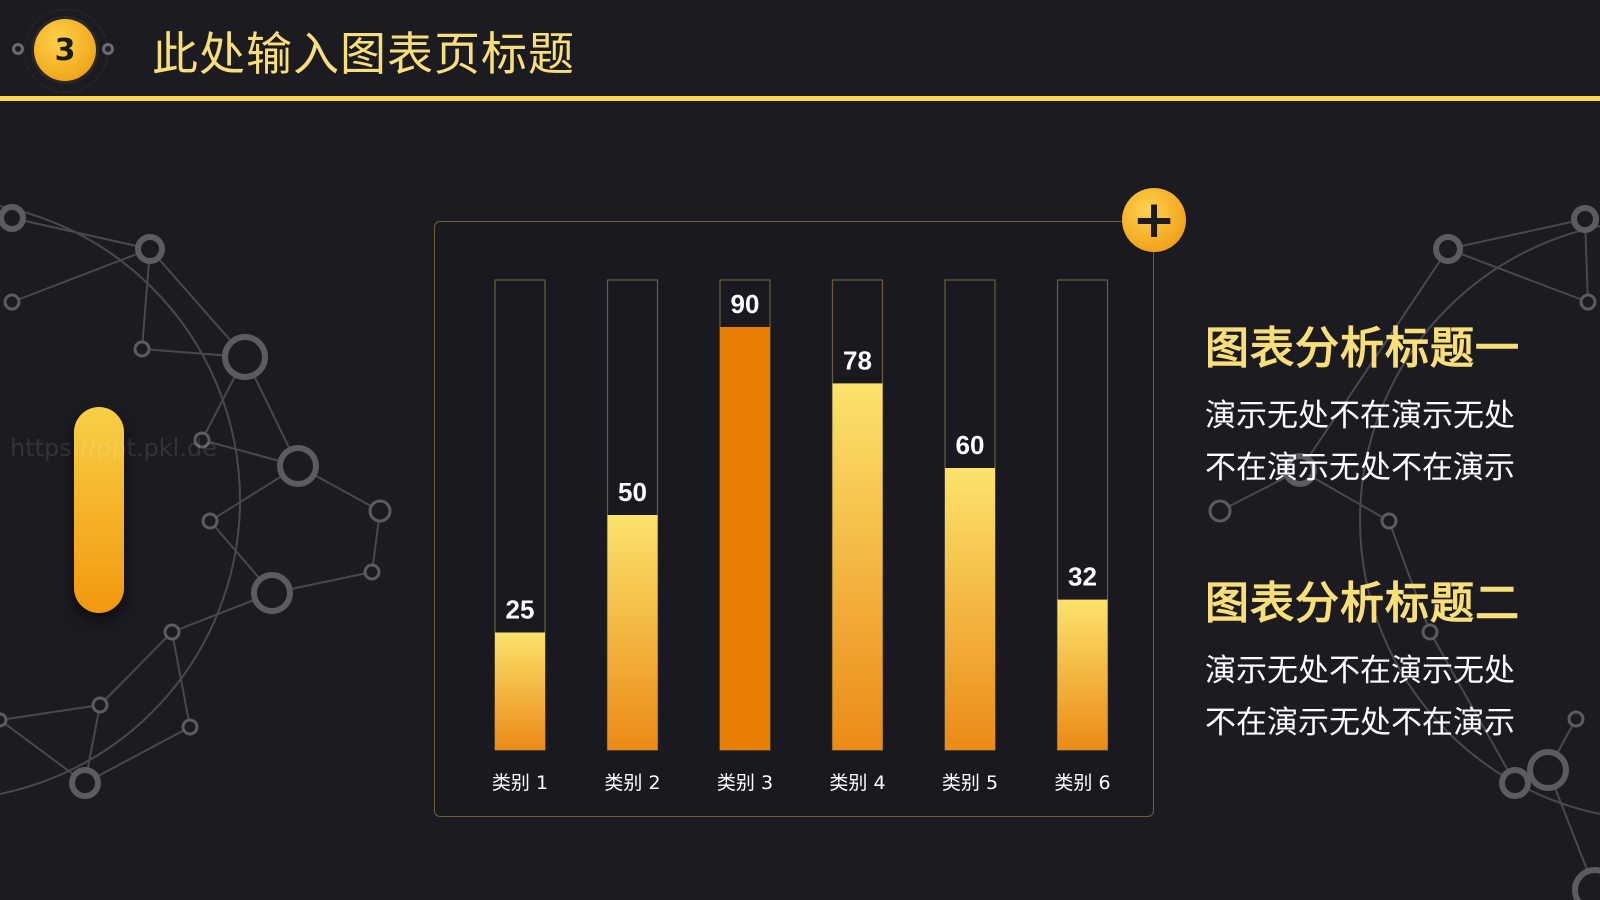 The image size is (1600, 900). What do you see at coordinates (1082, 577) in the screenshot?
I see `bar-value-label-6: 32` at bounding box center [1082, 577].